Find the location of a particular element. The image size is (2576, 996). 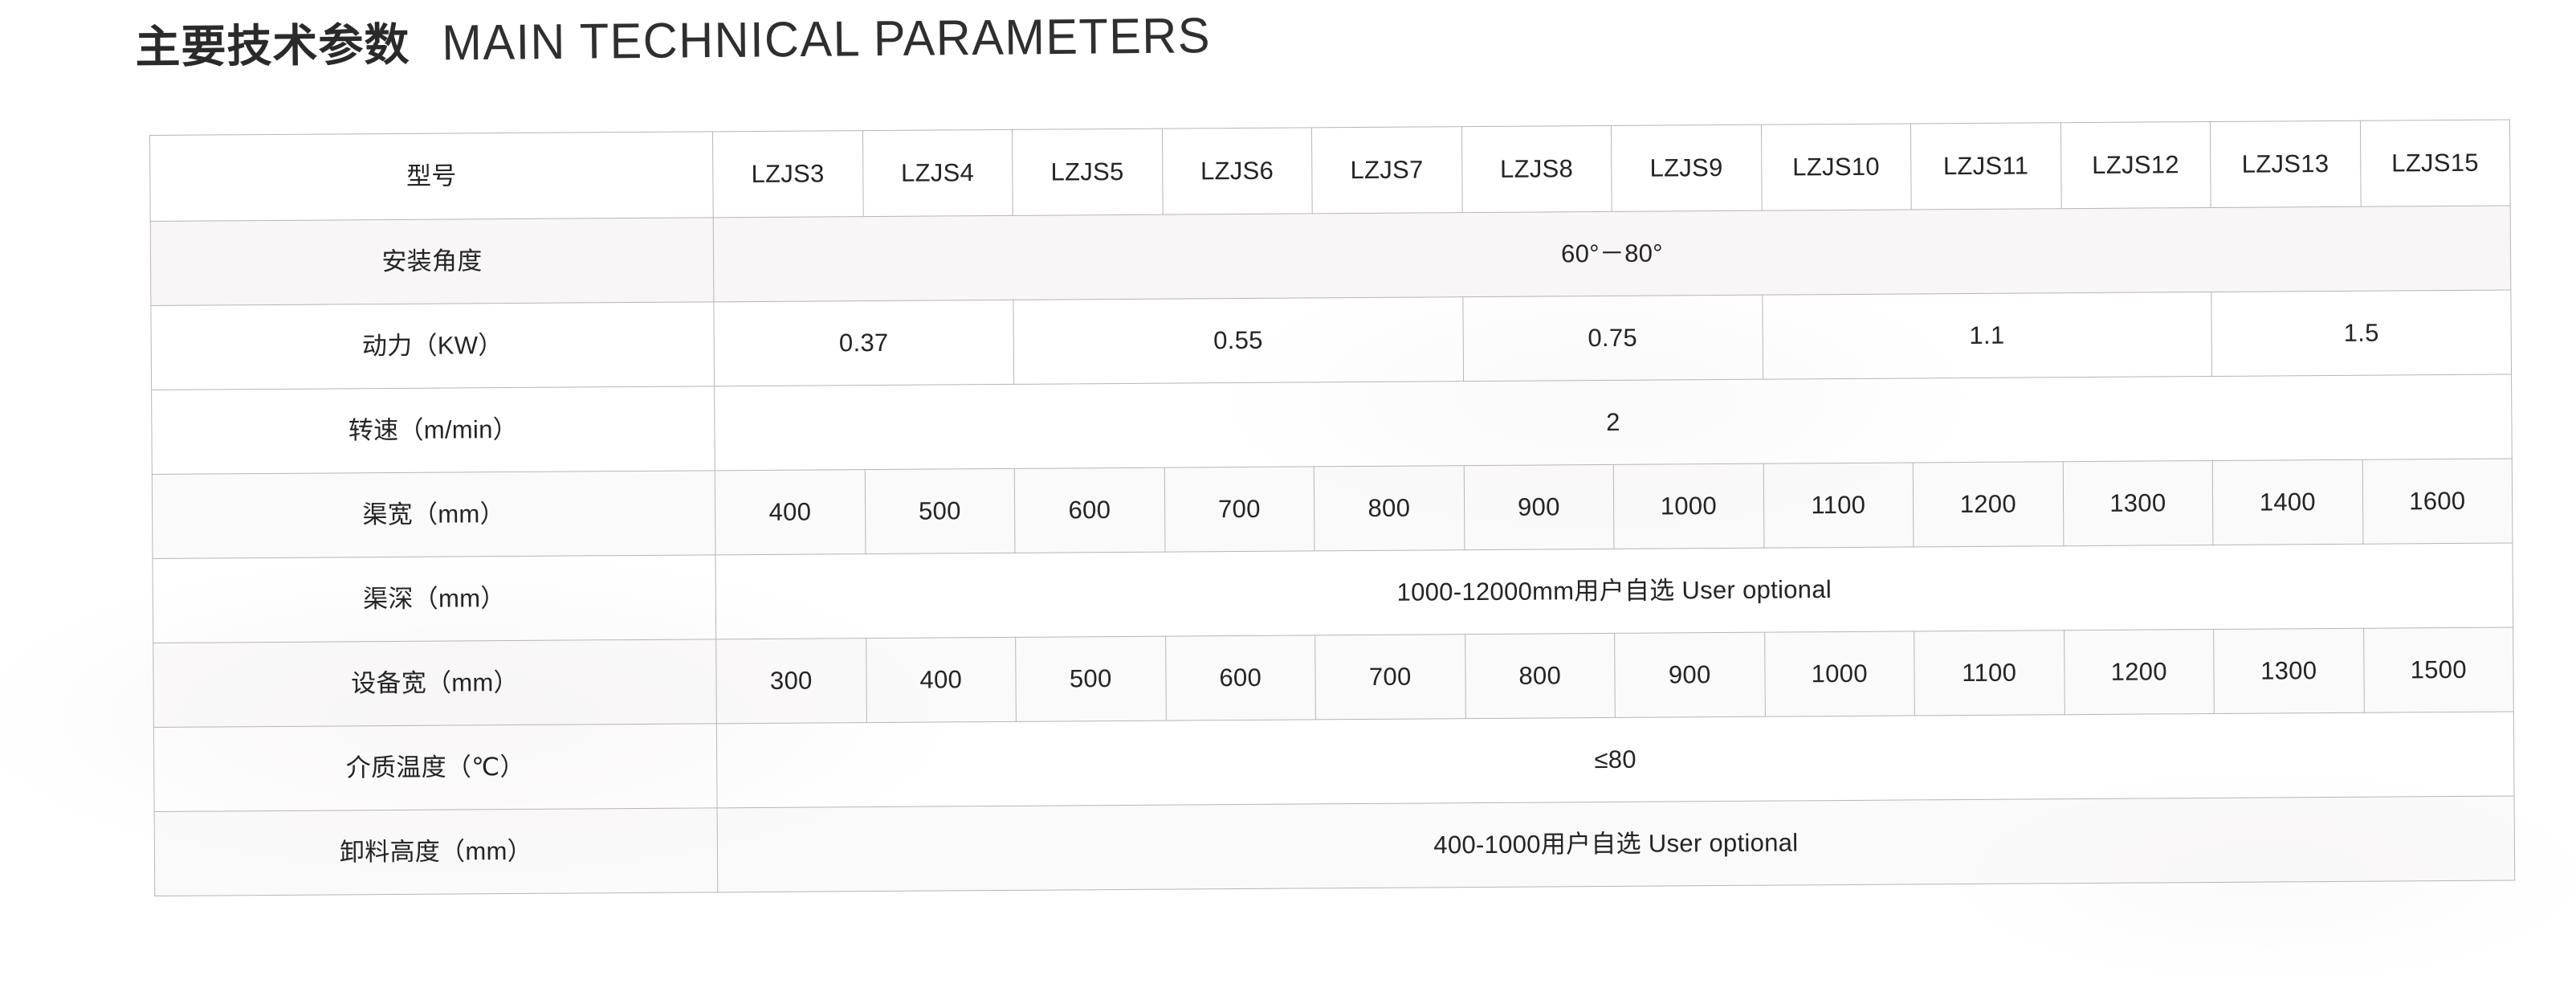

page-title: 主要技术参数 MAIN TECHNICAL PARAMETERS is located at coordinates (681, 38).